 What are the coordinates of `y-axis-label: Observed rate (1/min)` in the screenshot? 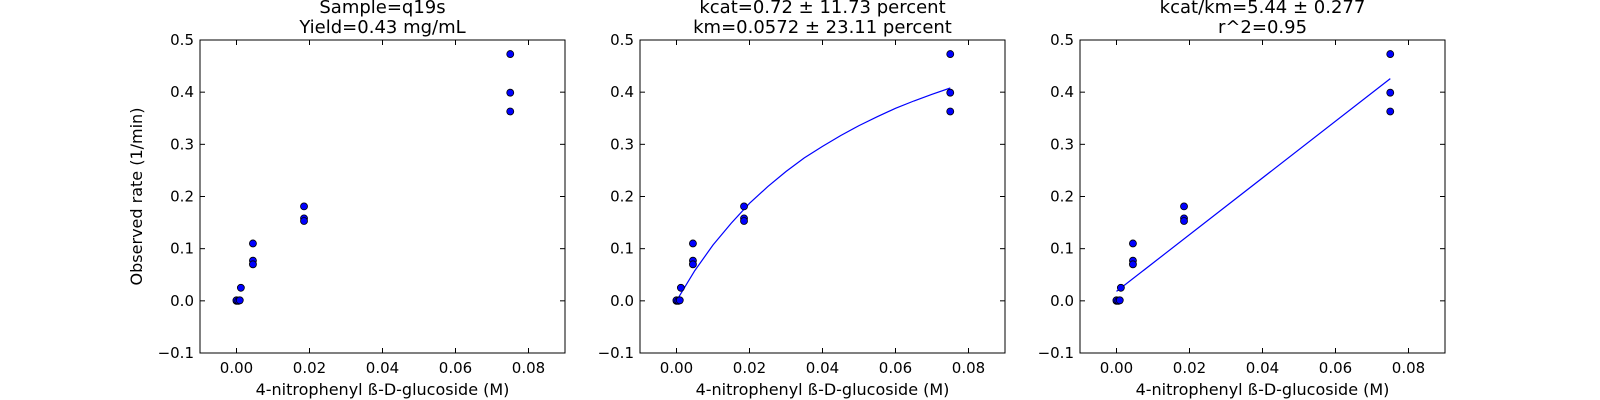 It's located at (136, 197).